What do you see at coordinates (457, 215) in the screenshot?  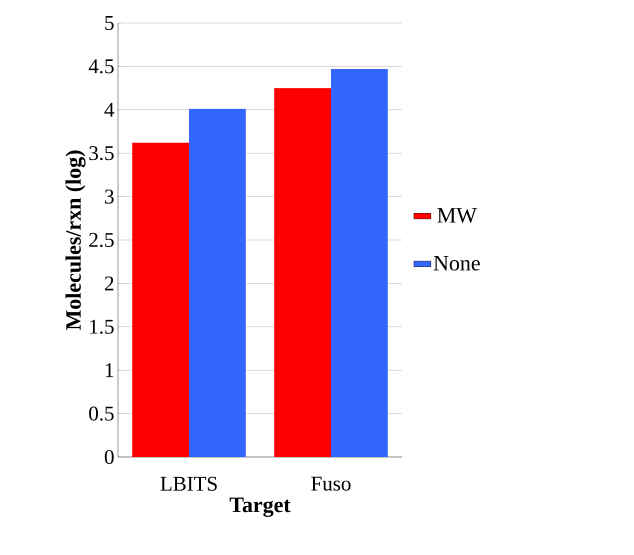 I see `legend-label: MW` at bounding box center [457, 215].